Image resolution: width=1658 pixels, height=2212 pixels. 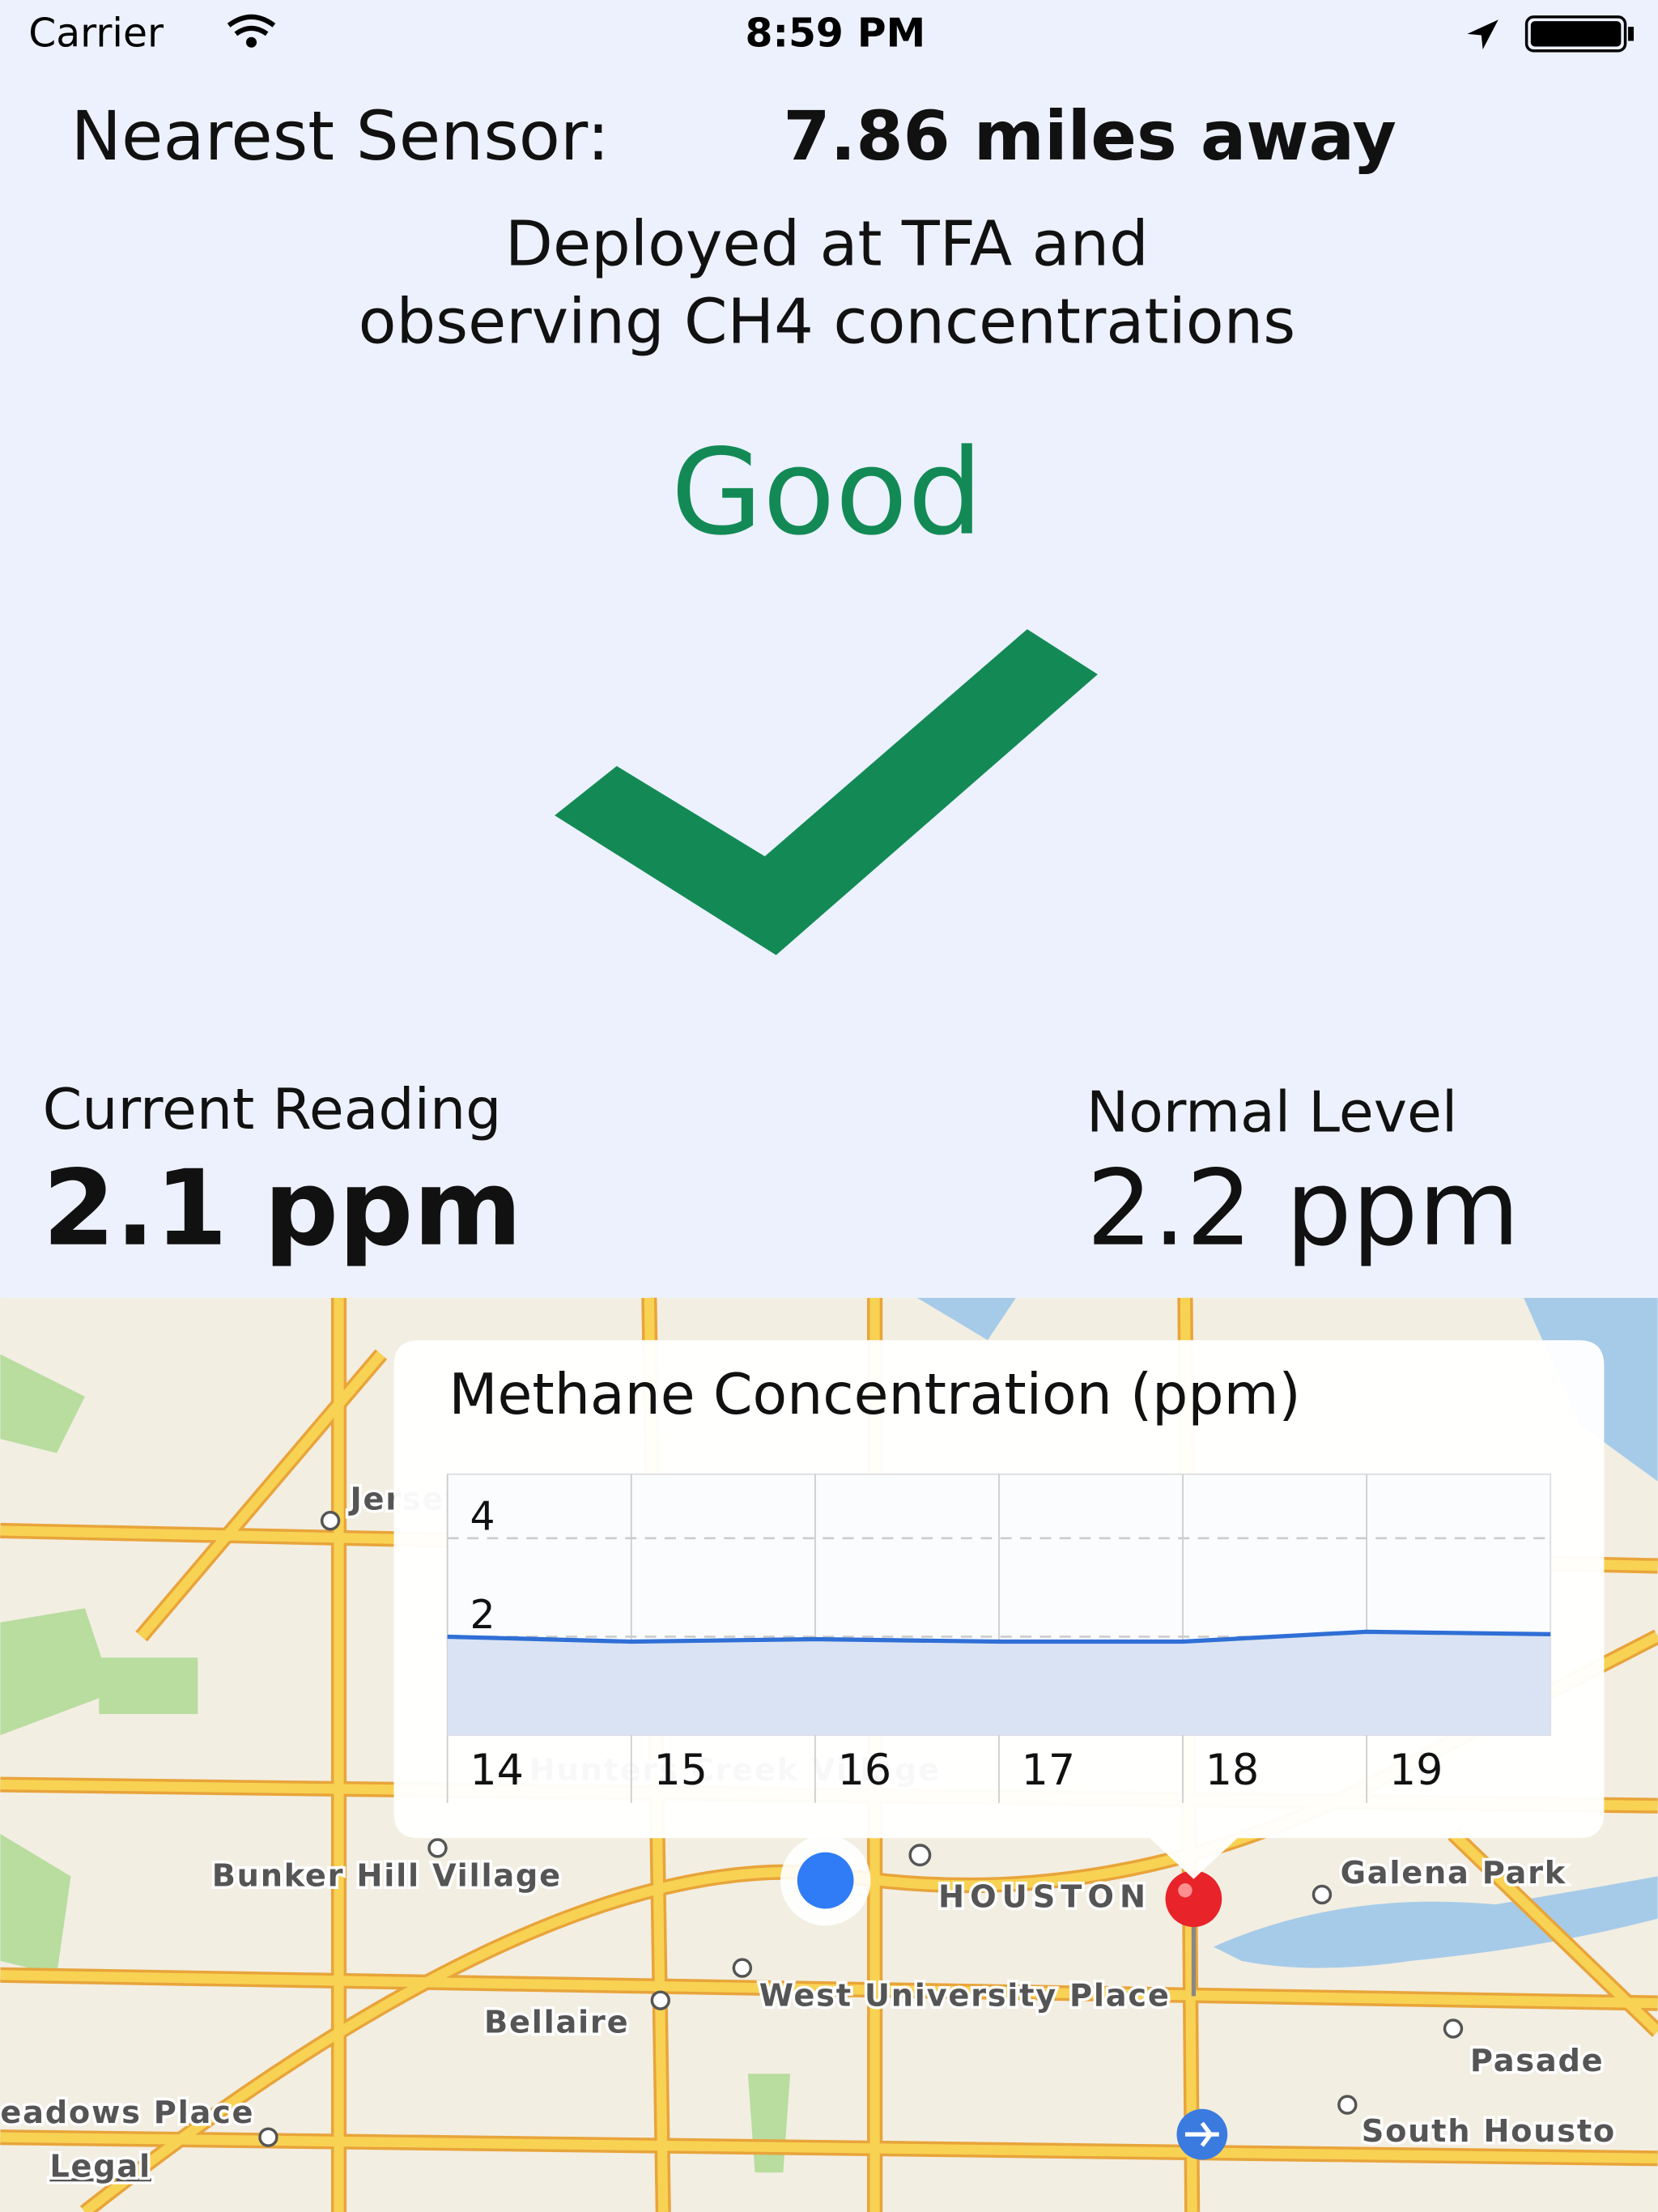 What do you see at coordinates (340, 136) in the screenshot?
I see `nearest-sensor-label: Nearest Sensor:` at bounding box center [340, 136].